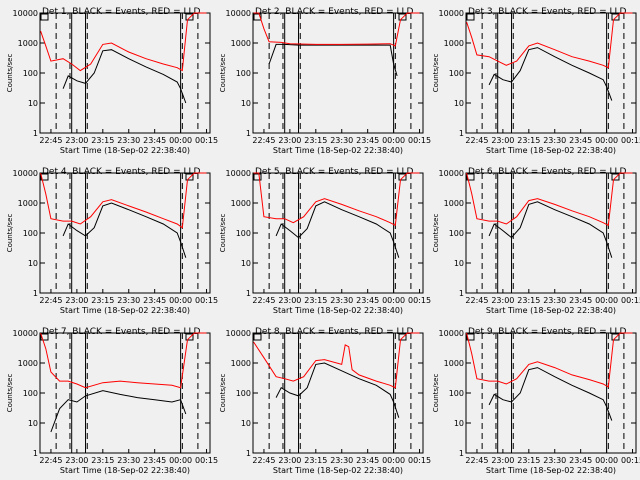  I want to click on panel-title: Det 8, BLACK = Events, RED = LLD, so click(334, 332).